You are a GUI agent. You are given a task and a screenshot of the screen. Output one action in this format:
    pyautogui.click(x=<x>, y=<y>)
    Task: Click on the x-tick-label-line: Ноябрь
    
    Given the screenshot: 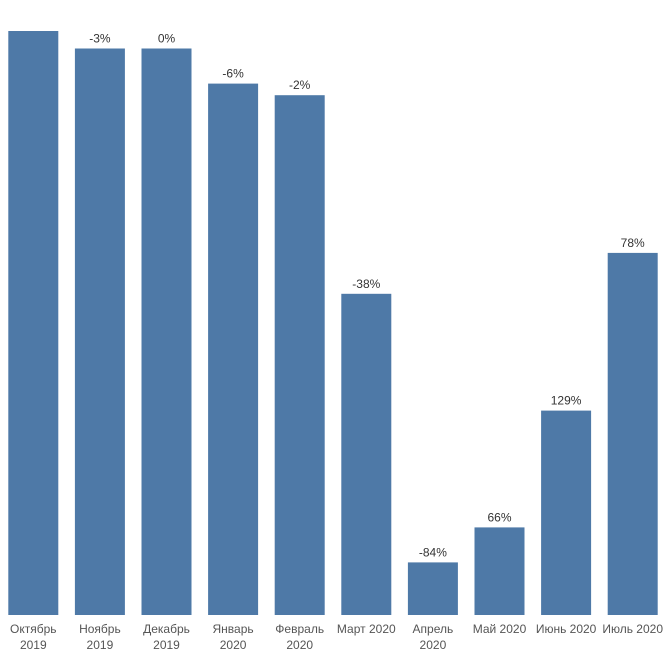 What is the action you would take?
    pyautogui.click(x=100, y=629)
    